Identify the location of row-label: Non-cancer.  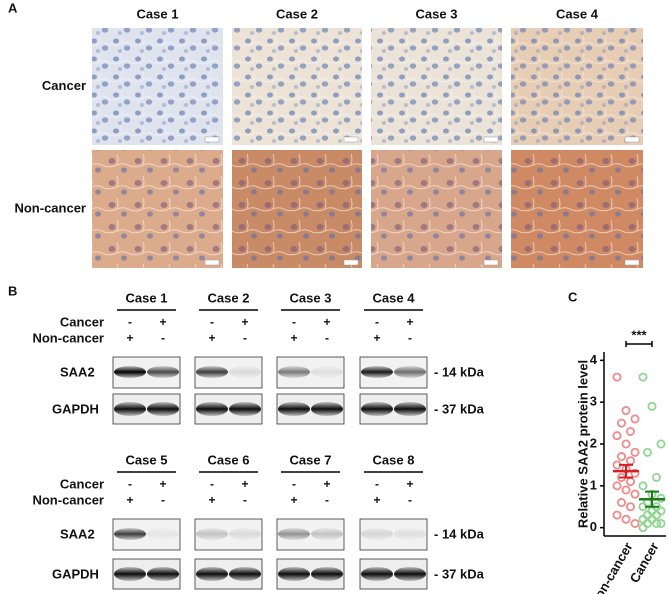
(50, 207).